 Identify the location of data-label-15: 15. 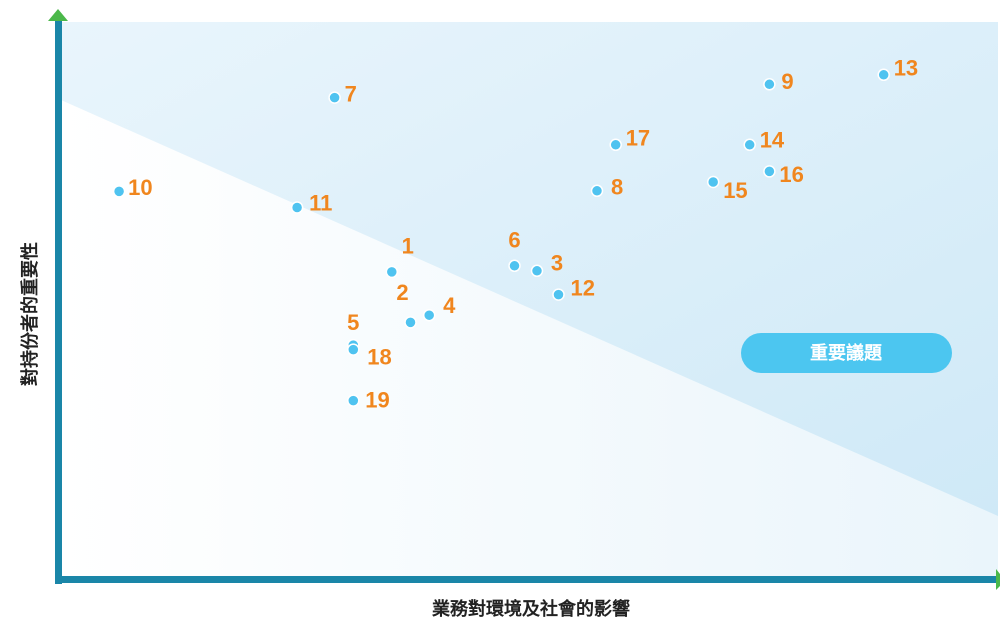
(735, 190).